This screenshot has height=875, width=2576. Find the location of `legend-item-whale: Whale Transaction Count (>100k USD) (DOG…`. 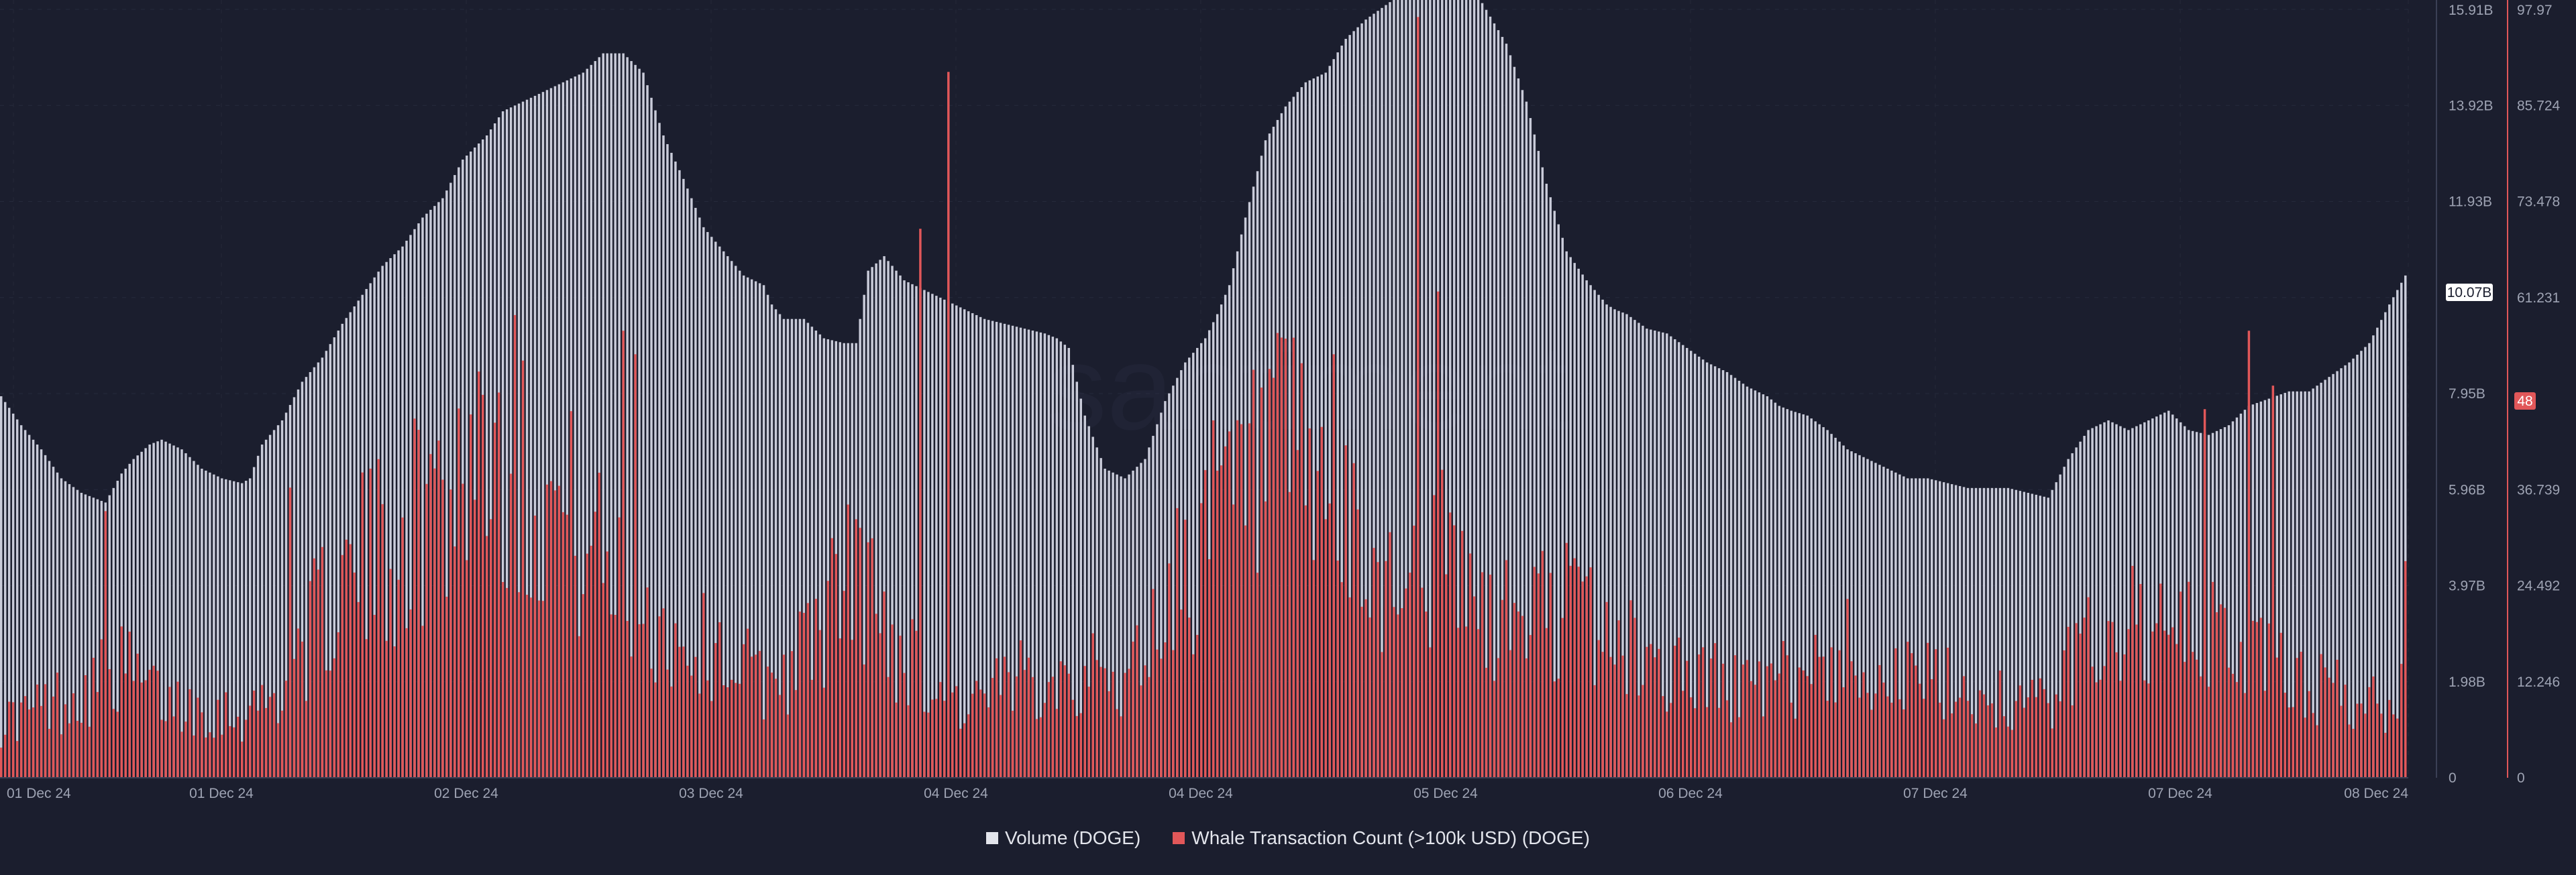

legend-item-whale: Whale Transaction Count (>100k USD) (DOG… is located at coordinates (1381, 838).